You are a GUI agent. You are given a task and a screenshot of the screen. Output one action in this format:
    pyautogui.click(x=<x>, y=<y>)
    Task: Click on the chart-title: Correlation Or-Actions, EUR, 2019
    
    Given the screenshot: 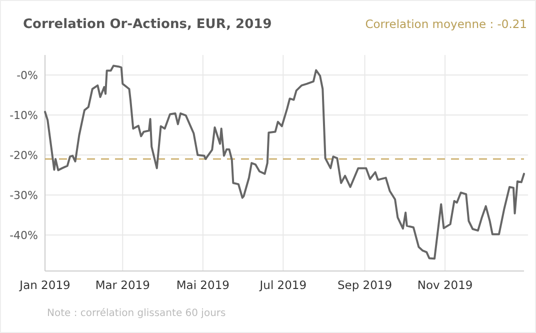 What is the action you would take?
    pyautogui.click(x=147, y=24)
    